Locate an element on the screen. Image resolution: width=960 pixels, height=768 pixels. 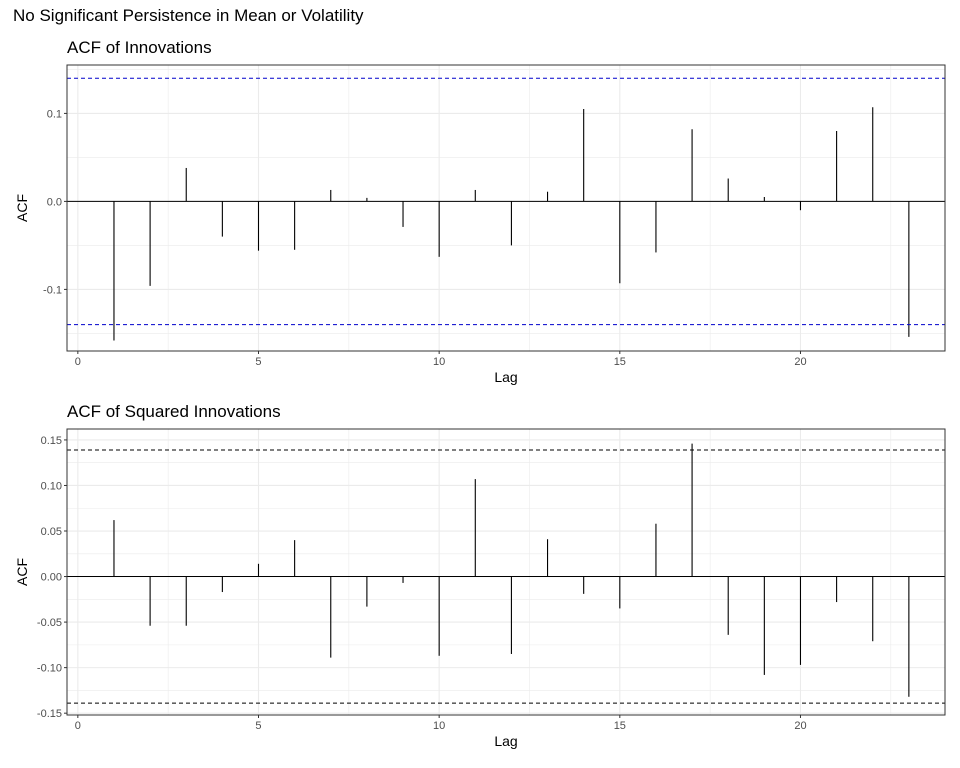
y-tick-label: 0.05 is located at coordinates (51, 532).